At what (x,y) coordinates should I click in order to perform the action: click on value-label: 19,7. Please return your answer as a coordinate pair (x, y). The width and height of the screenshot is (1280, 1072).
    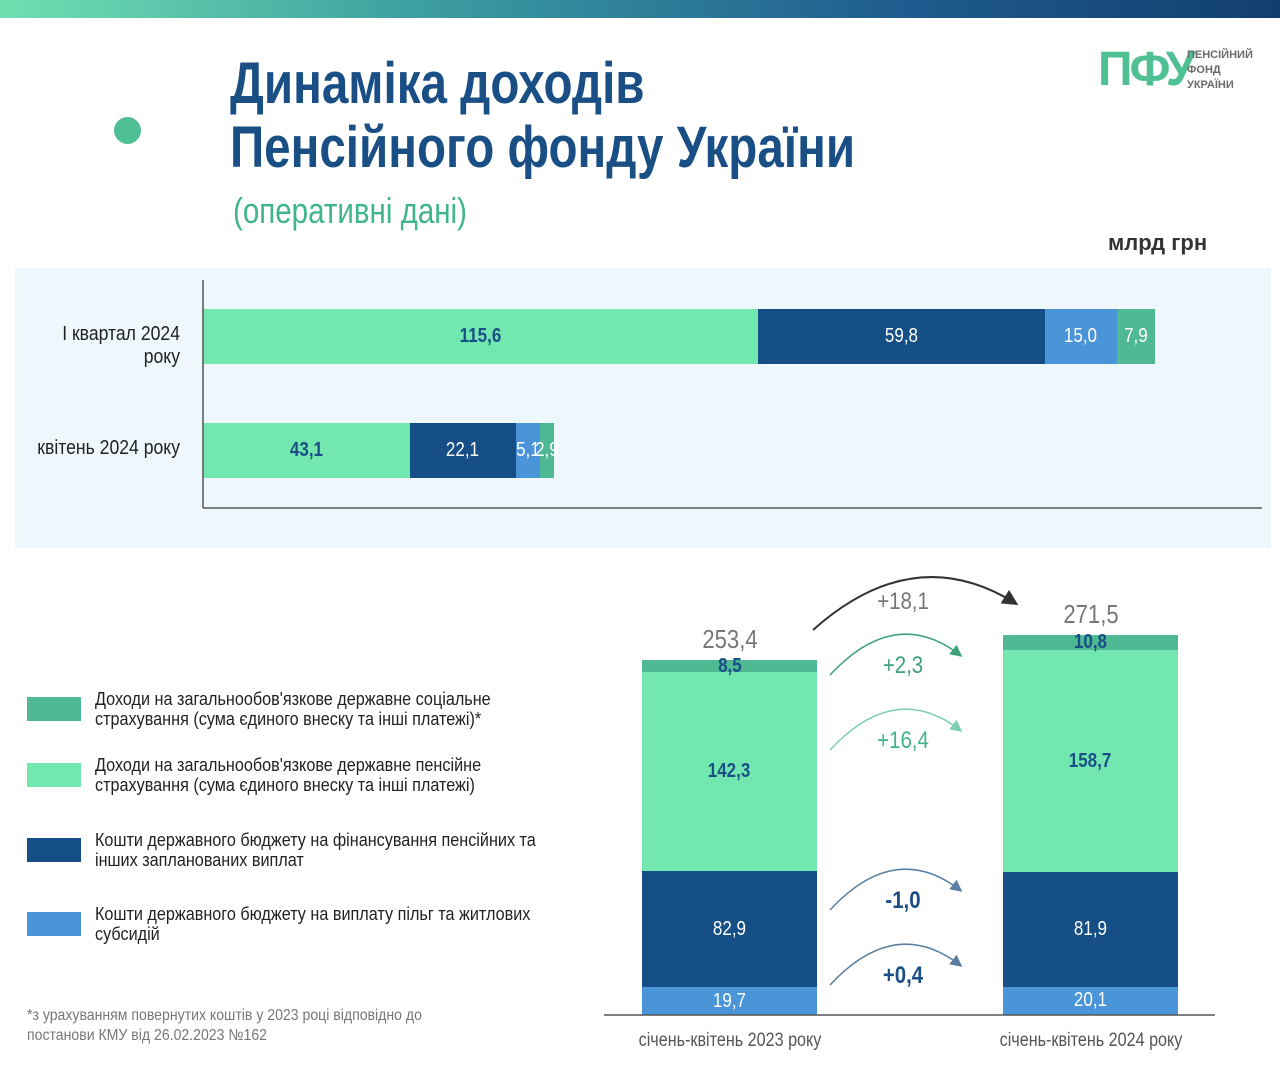
    Looking at the image, I should click on (729, 1000).